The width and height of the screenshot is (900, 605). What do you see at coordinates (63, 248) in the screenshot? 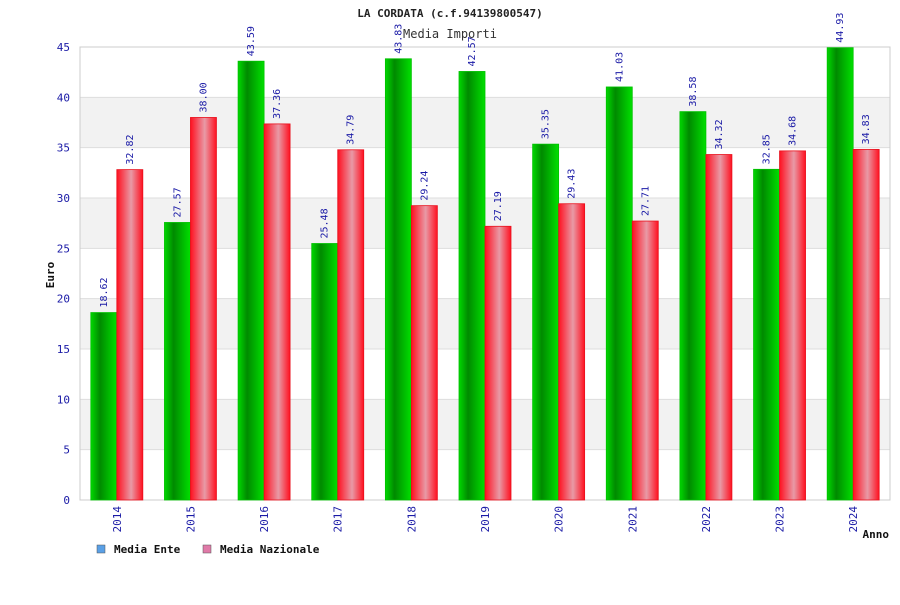
I see `y-tick-label: 25` at bounding box center [63, 248].